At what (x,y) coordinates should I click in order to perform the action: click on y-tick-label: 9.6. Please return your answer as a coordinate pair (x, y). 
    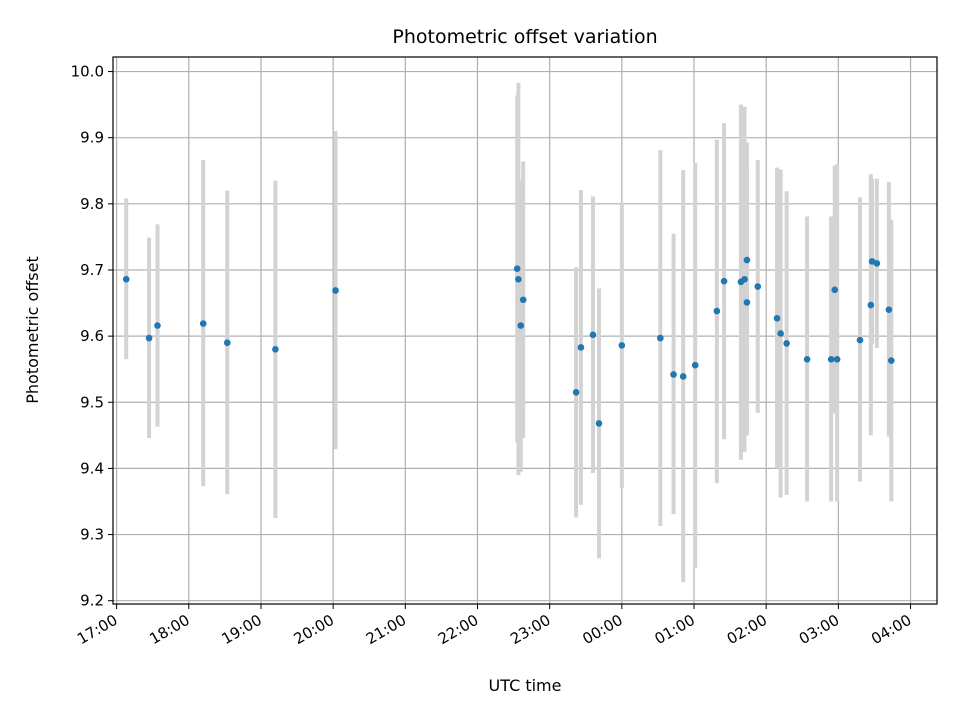
    Looking at the image, I should click on (92, 336).